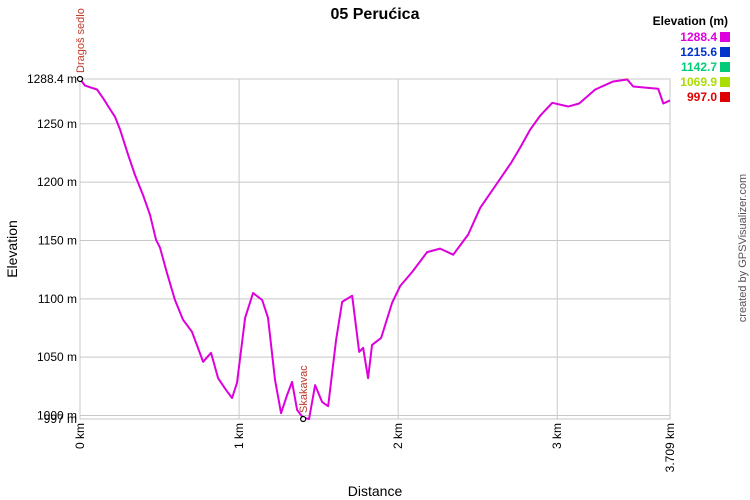  What do you see at coordinates (743, 248) in the screenshot?
I see `credit: created by GPSVisualizer.com` at bounding box center [743, 248].